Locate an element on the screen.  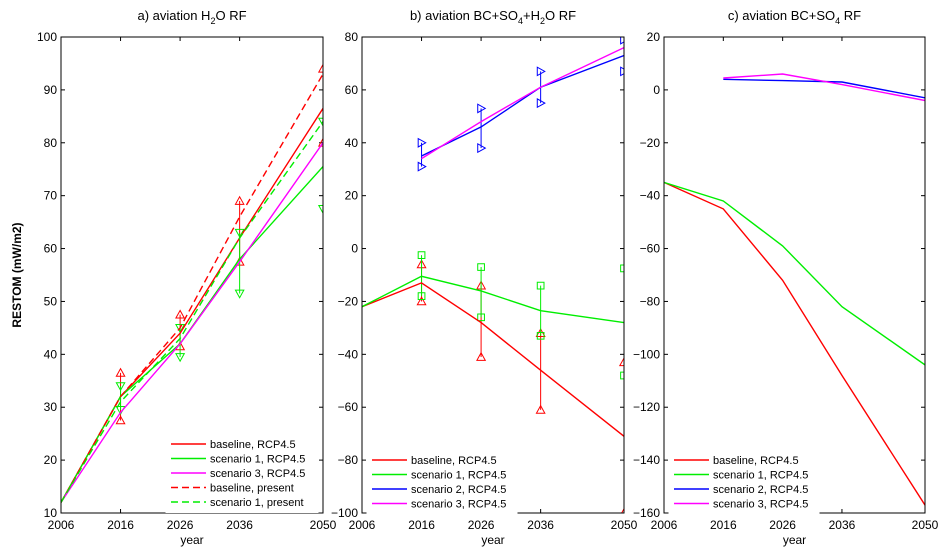
title-subscript: 2 is located at coordinates (542, 21).